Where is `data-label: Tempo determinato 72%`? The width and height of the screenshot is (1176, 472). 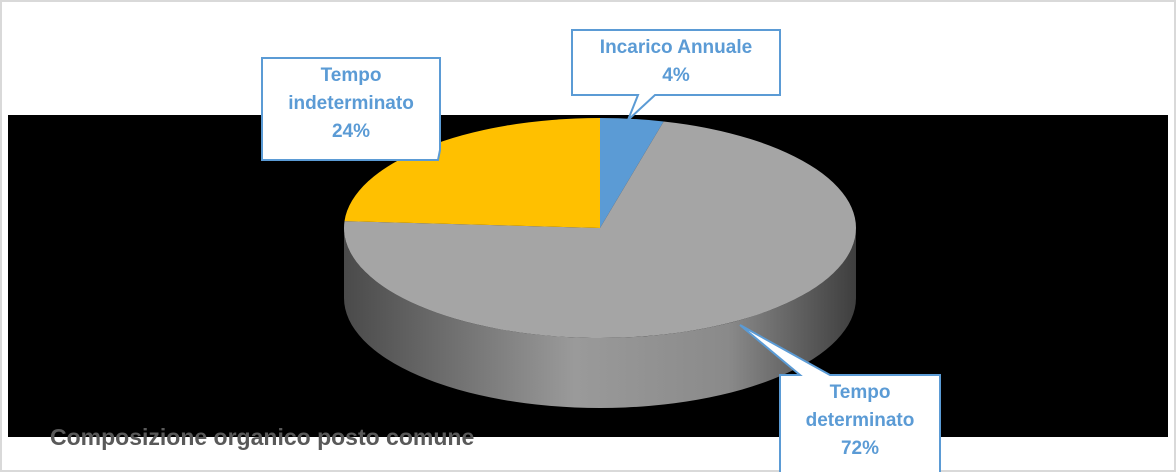 data-label: Tempo determinato 72% is located at coordinates (860, 419).